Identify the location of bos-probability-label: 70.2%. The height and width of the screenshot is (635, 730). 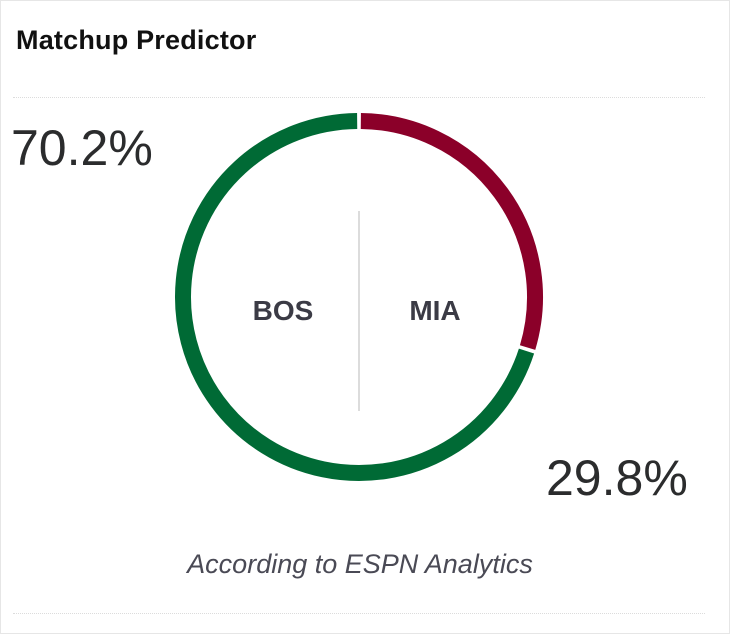
(82, 148).